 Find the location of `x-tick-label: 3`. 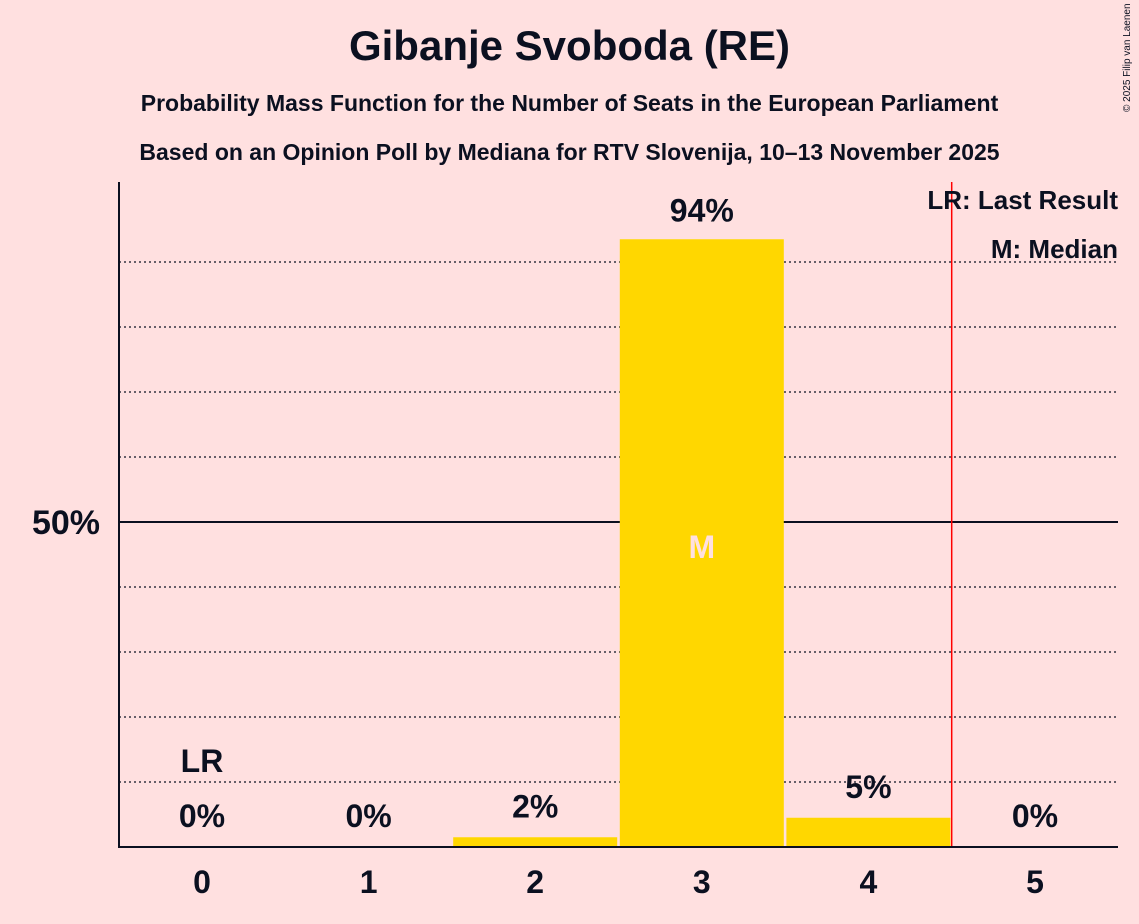

x-tick-label: 3 is located at coordinates (702, 882).